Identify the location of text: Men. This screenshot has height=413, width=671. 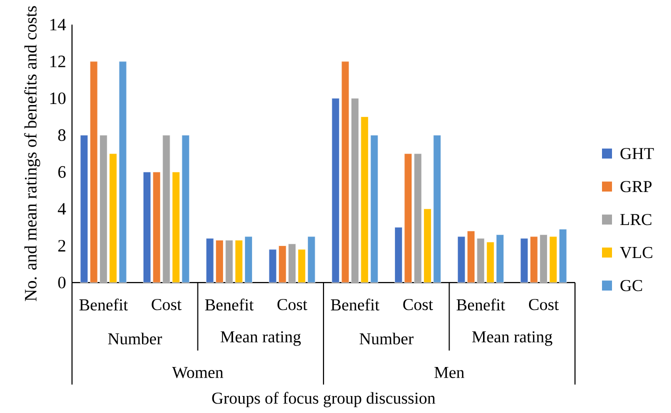
(449, 372).